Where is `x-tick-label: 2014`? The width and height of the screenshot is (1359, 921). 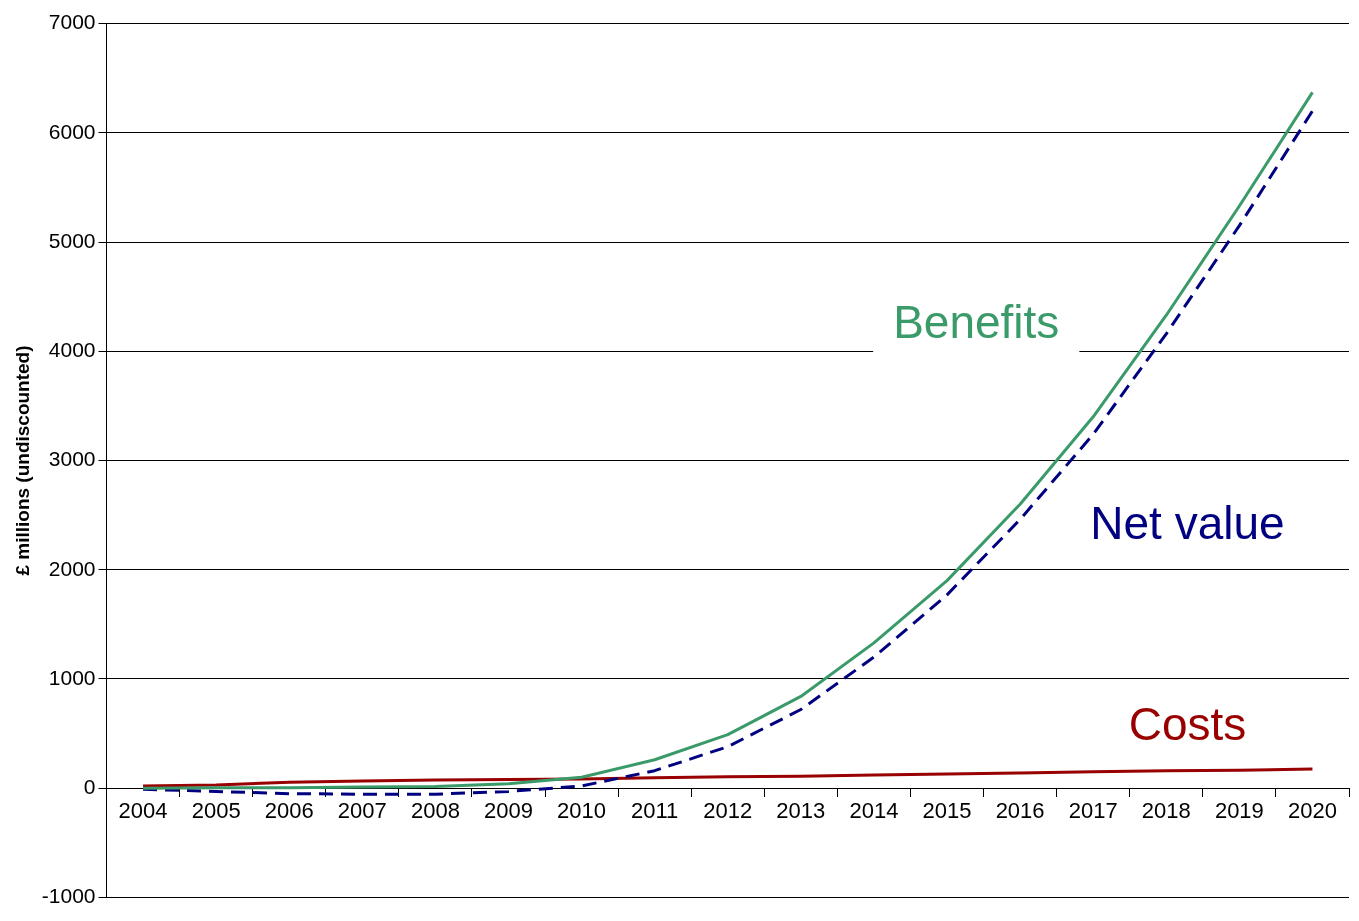
x-tick-label: 2014 is located at coordinates (874, 811).